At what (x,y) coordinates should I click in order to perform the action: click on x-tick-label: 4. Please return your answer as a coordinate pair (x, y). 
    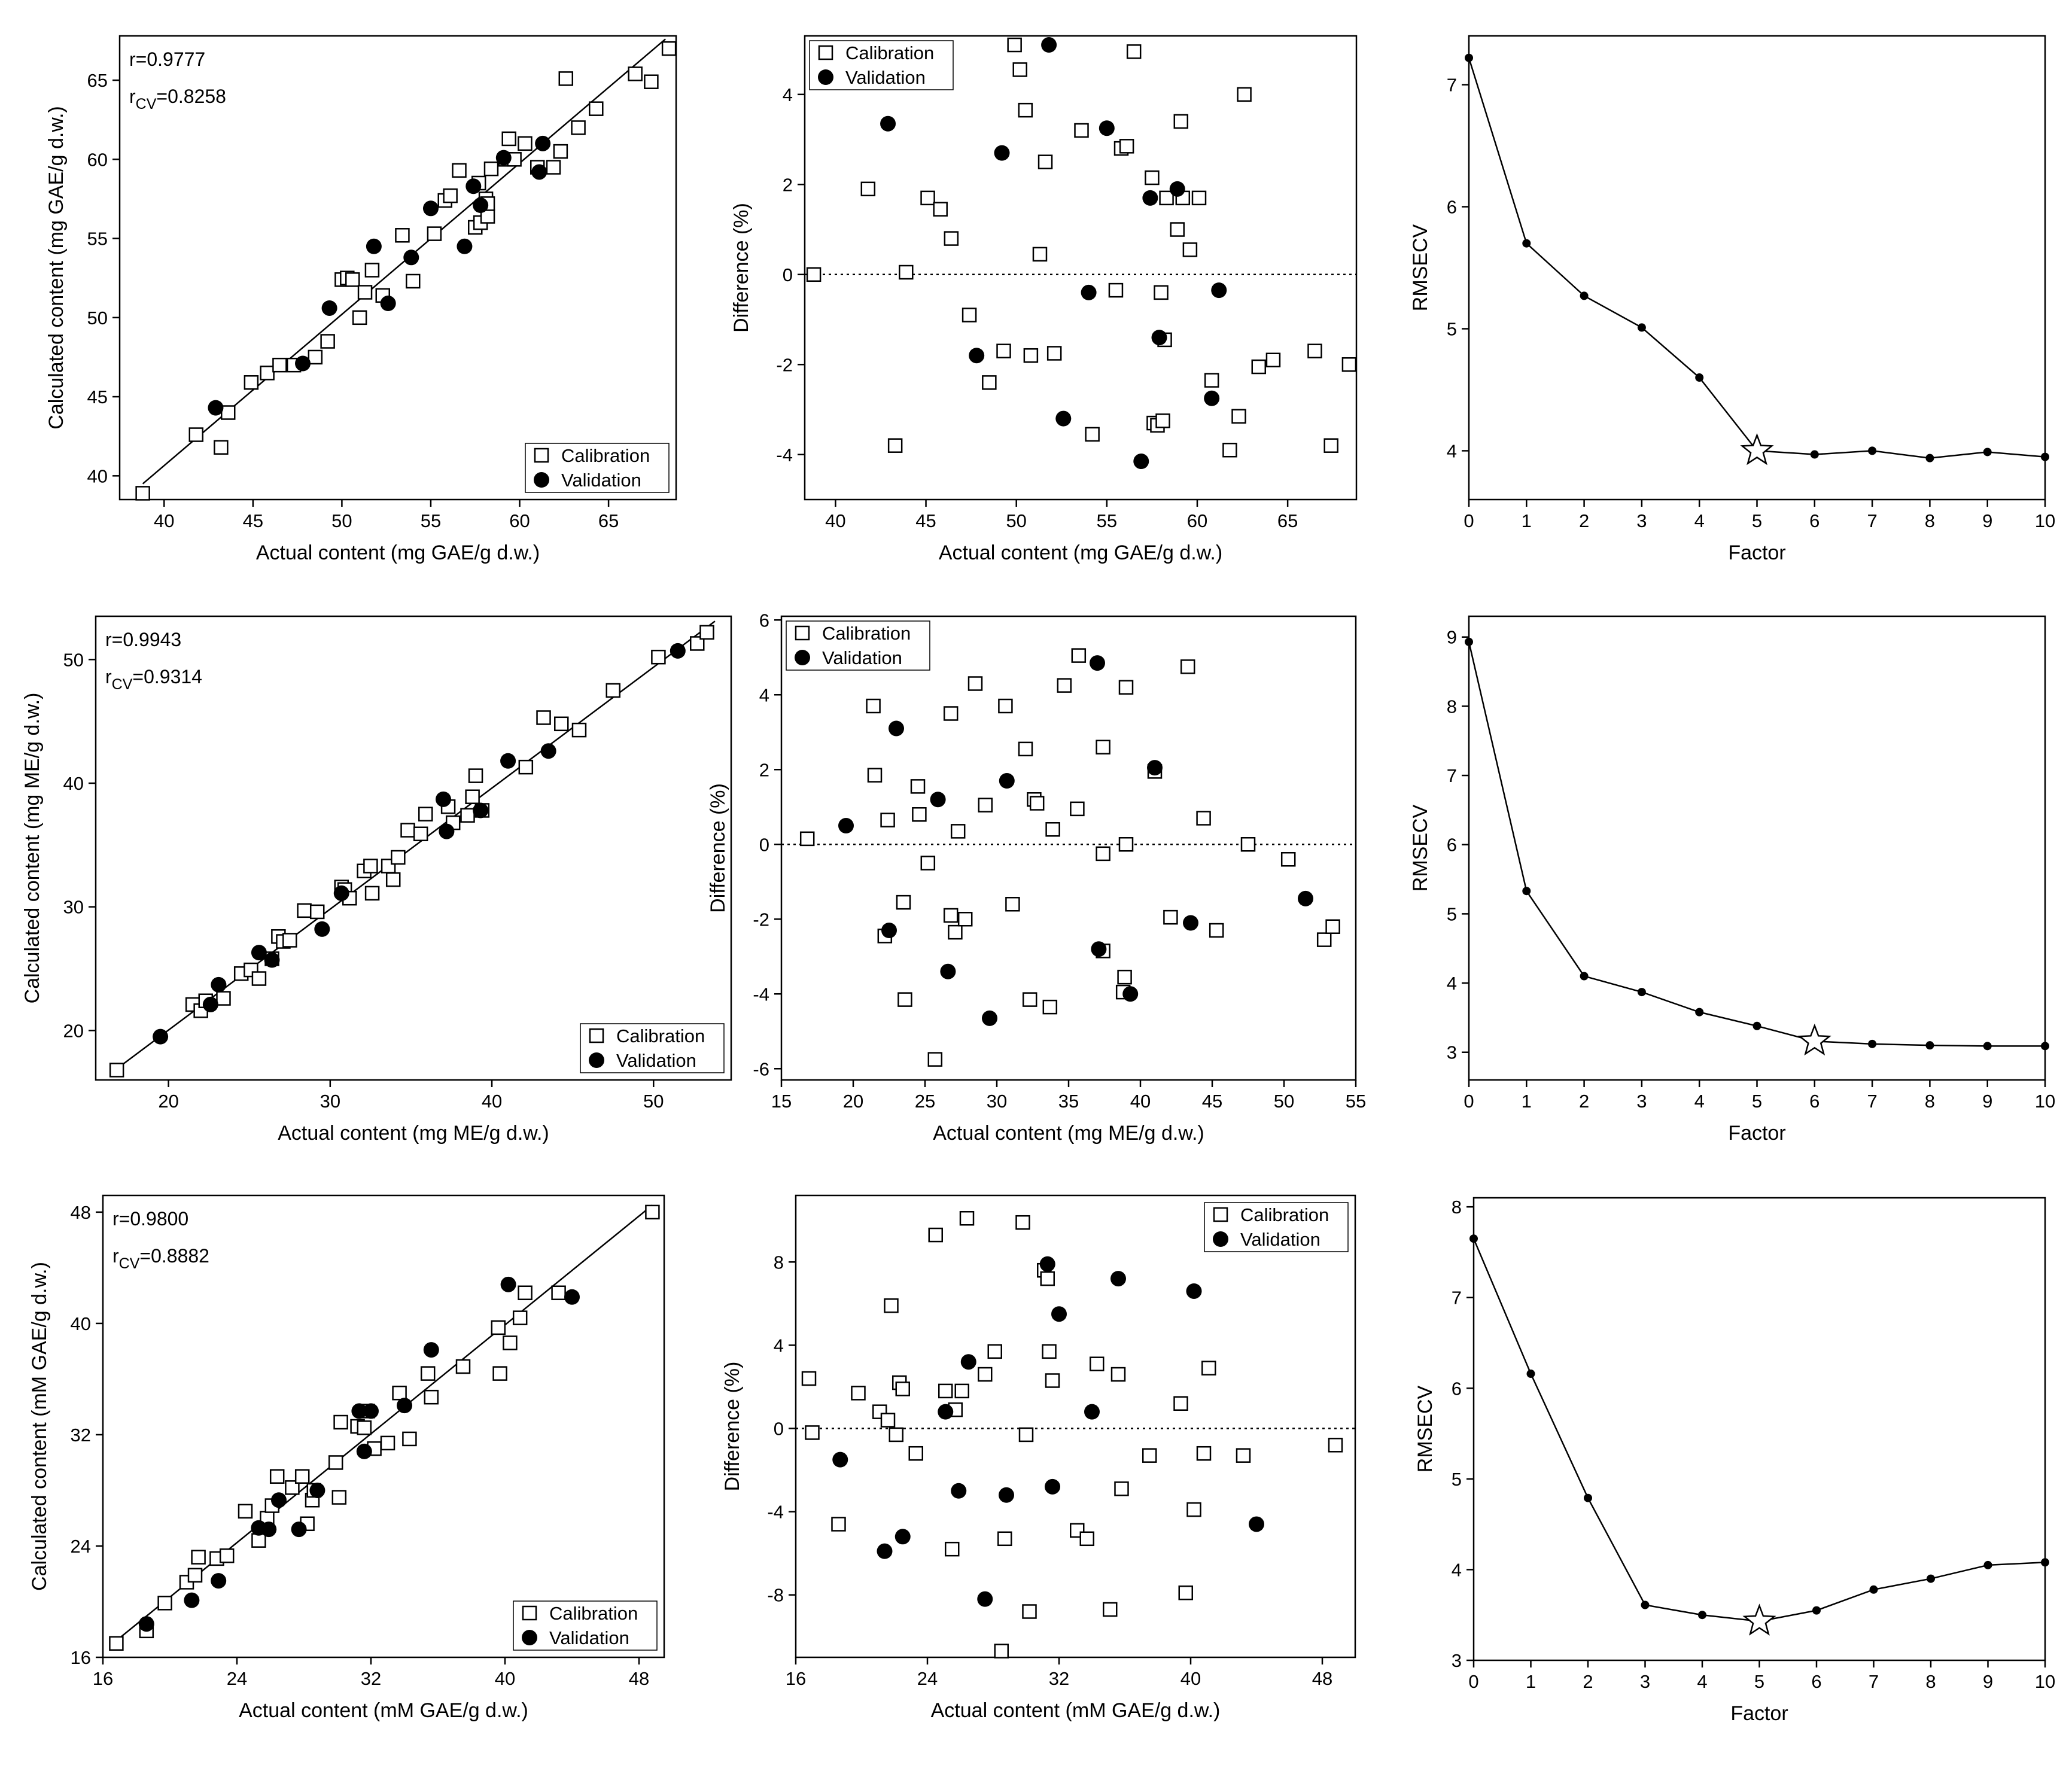
    Looking at the image, I should click on (1699, 520).